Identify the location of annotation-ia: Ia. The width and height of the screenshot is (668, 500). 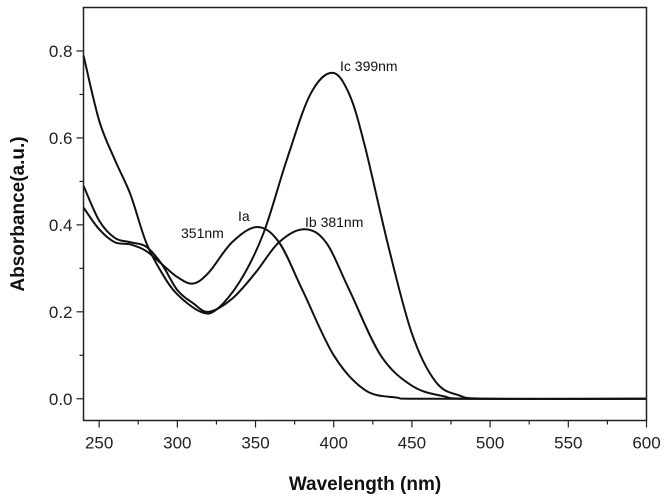
(244, 216).